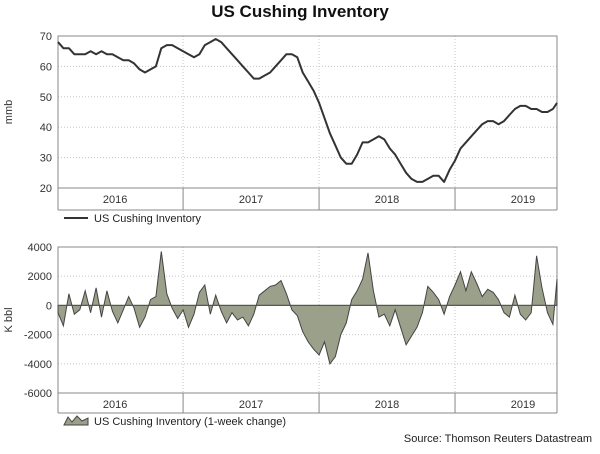 The width and height of the screenshot is (600, 454). I want to click on y-tick-label: 30, so click(46, 159).